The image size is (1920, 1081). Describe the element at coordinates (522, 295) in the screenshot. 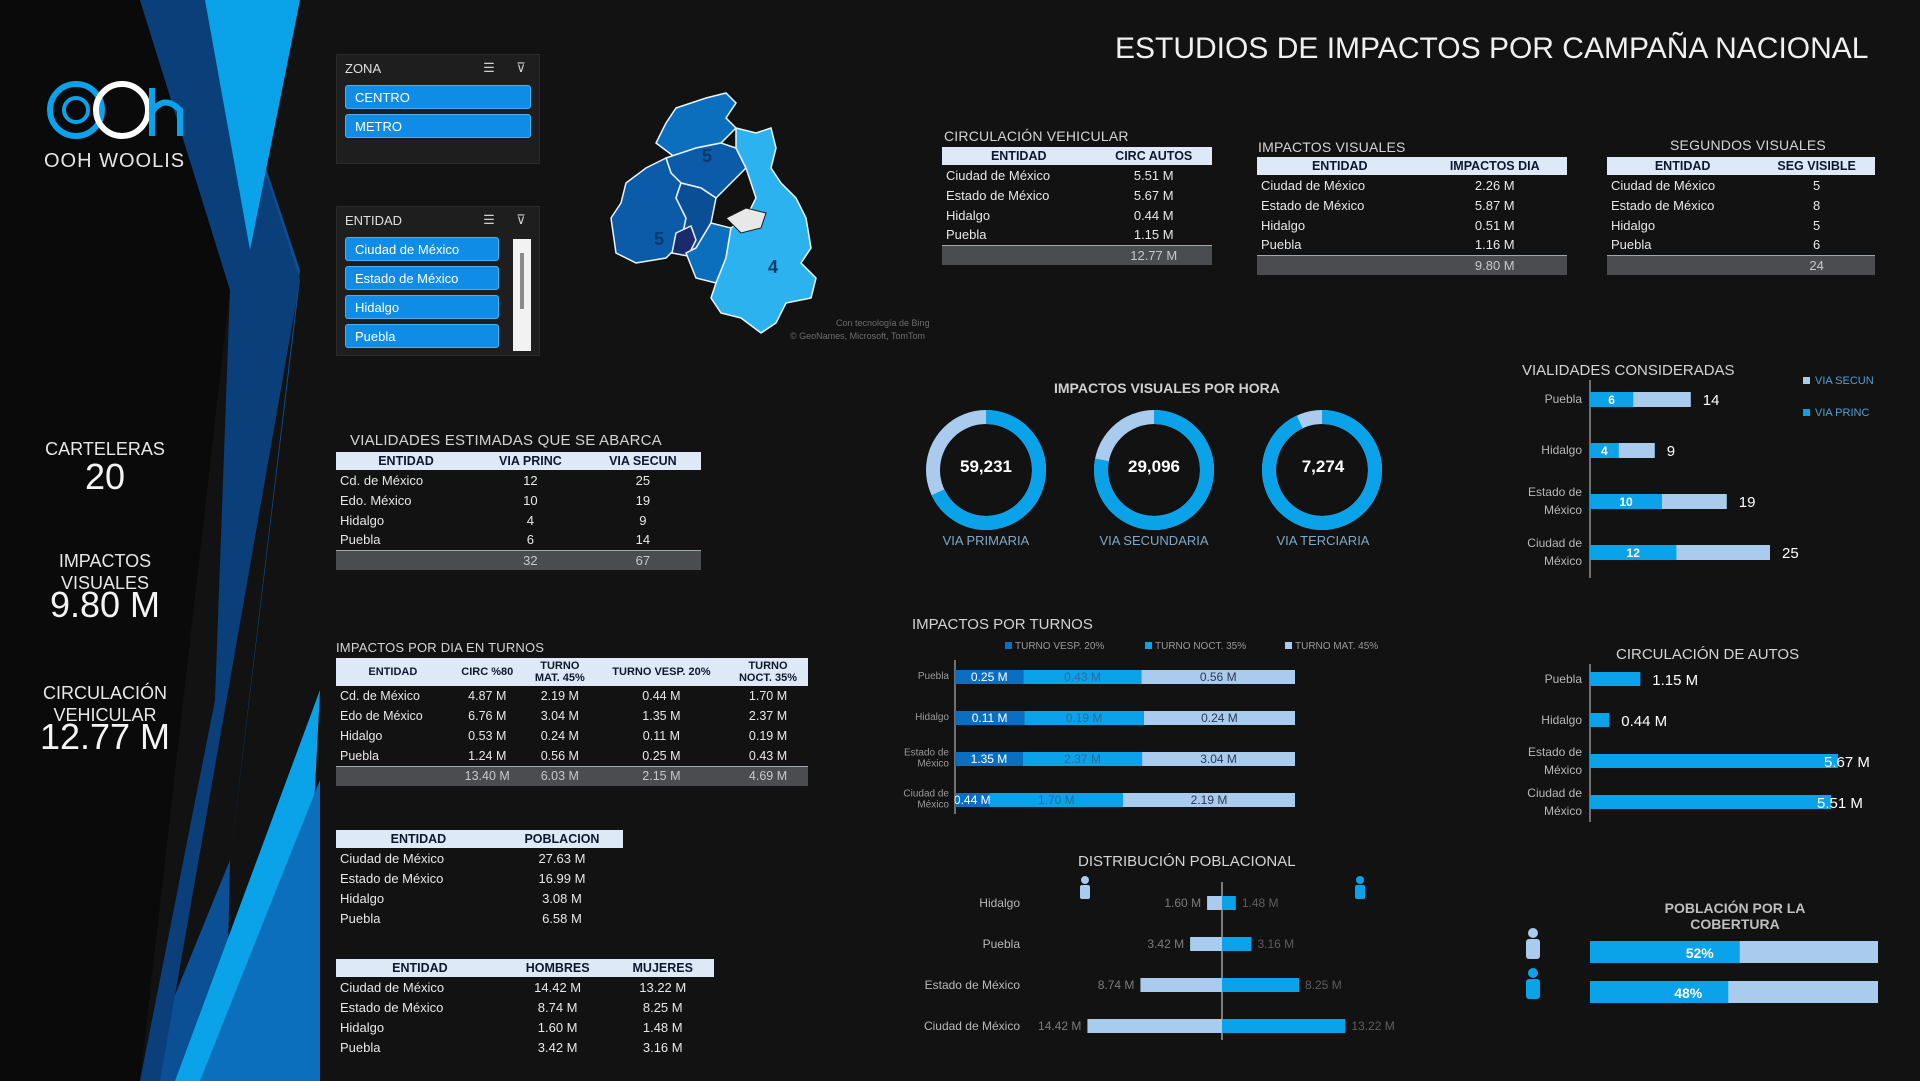

I see `scrollbar` at that location.